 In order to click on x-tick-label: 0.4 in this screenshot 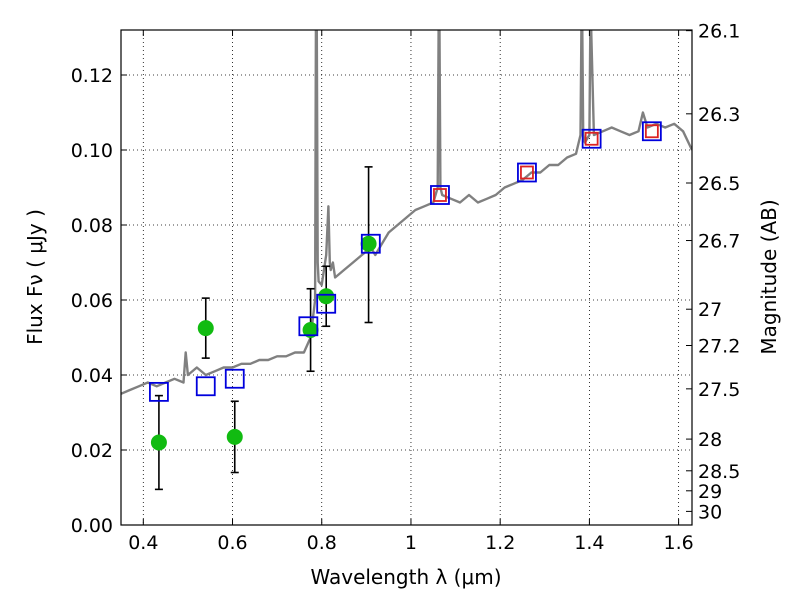, I will do `click(143, 543)`.